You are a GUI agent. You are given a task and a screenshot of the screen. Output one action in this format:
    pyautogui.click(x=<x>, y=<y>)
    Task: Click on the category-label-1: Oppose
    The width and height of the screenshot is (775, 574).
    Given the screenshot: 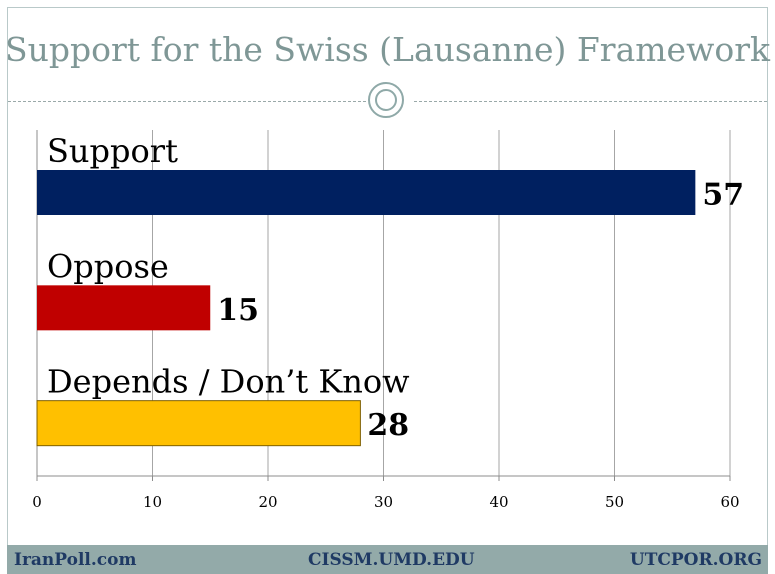 What is the action you would take?
    pyautogui.click(x=108, y=266)
    